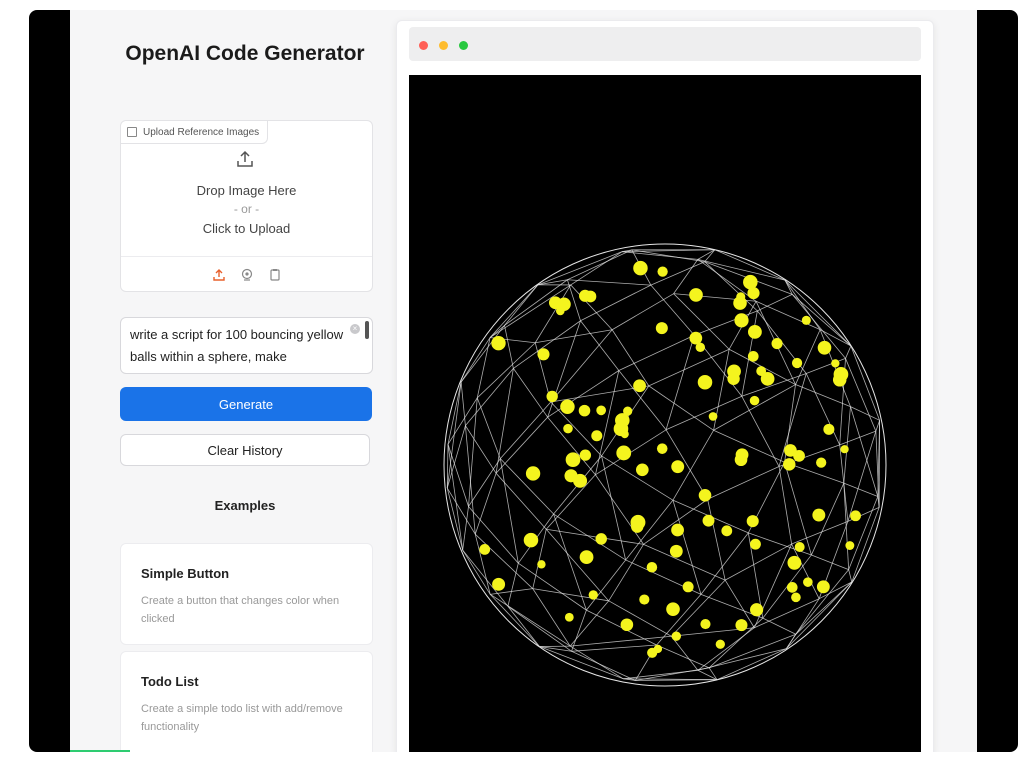 Image resolution: width=1032 pixels, height=768 pixels. What do you see at coordinates (443, 45) in the screenshot?
I see `minimize-dot-icon` at bounding box center [443, 45].